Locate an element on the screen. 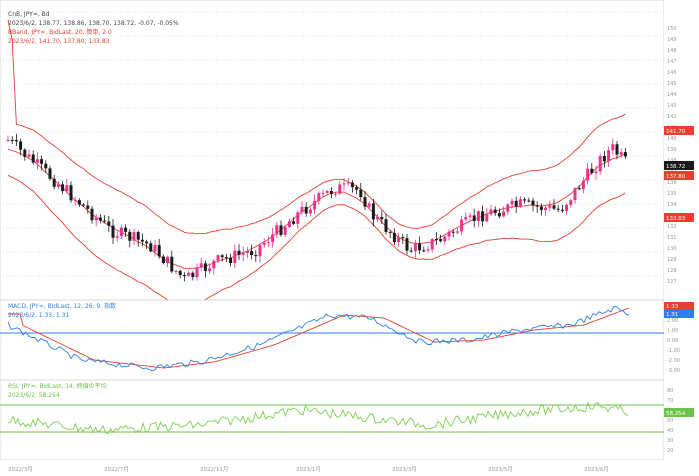 The height and width of the screenshot is (476, 699). price-tick-label: 143 is located at coordinates (672, 106).